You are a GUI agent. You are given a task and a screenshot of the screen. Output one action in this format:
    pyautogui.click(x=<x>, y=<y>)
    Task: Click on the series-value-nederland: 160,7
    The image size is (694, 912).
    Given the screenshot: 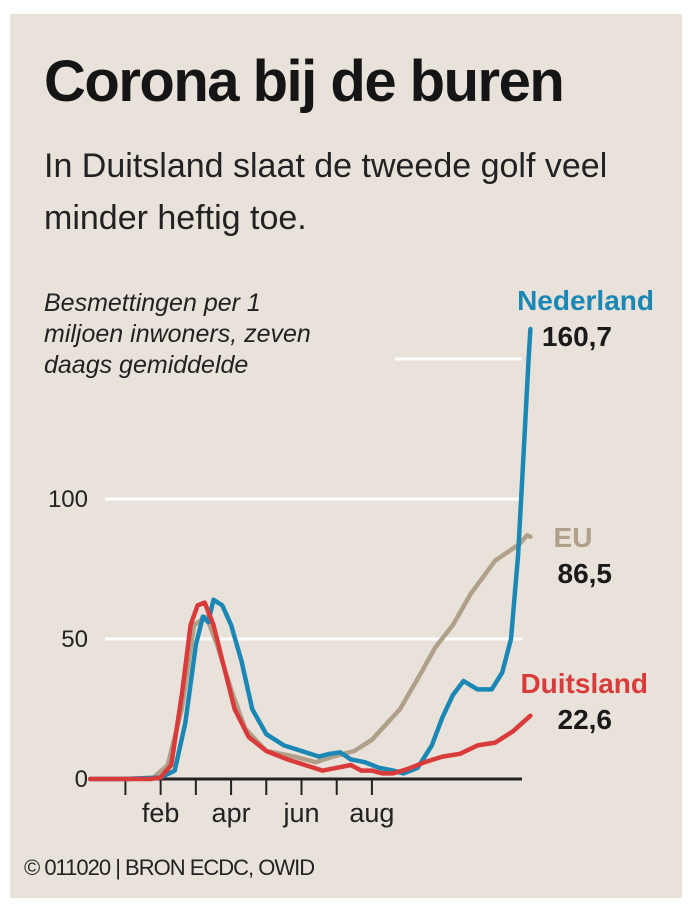 What is the action you would take?
    pyautogui.click(x=577, y=336)
    